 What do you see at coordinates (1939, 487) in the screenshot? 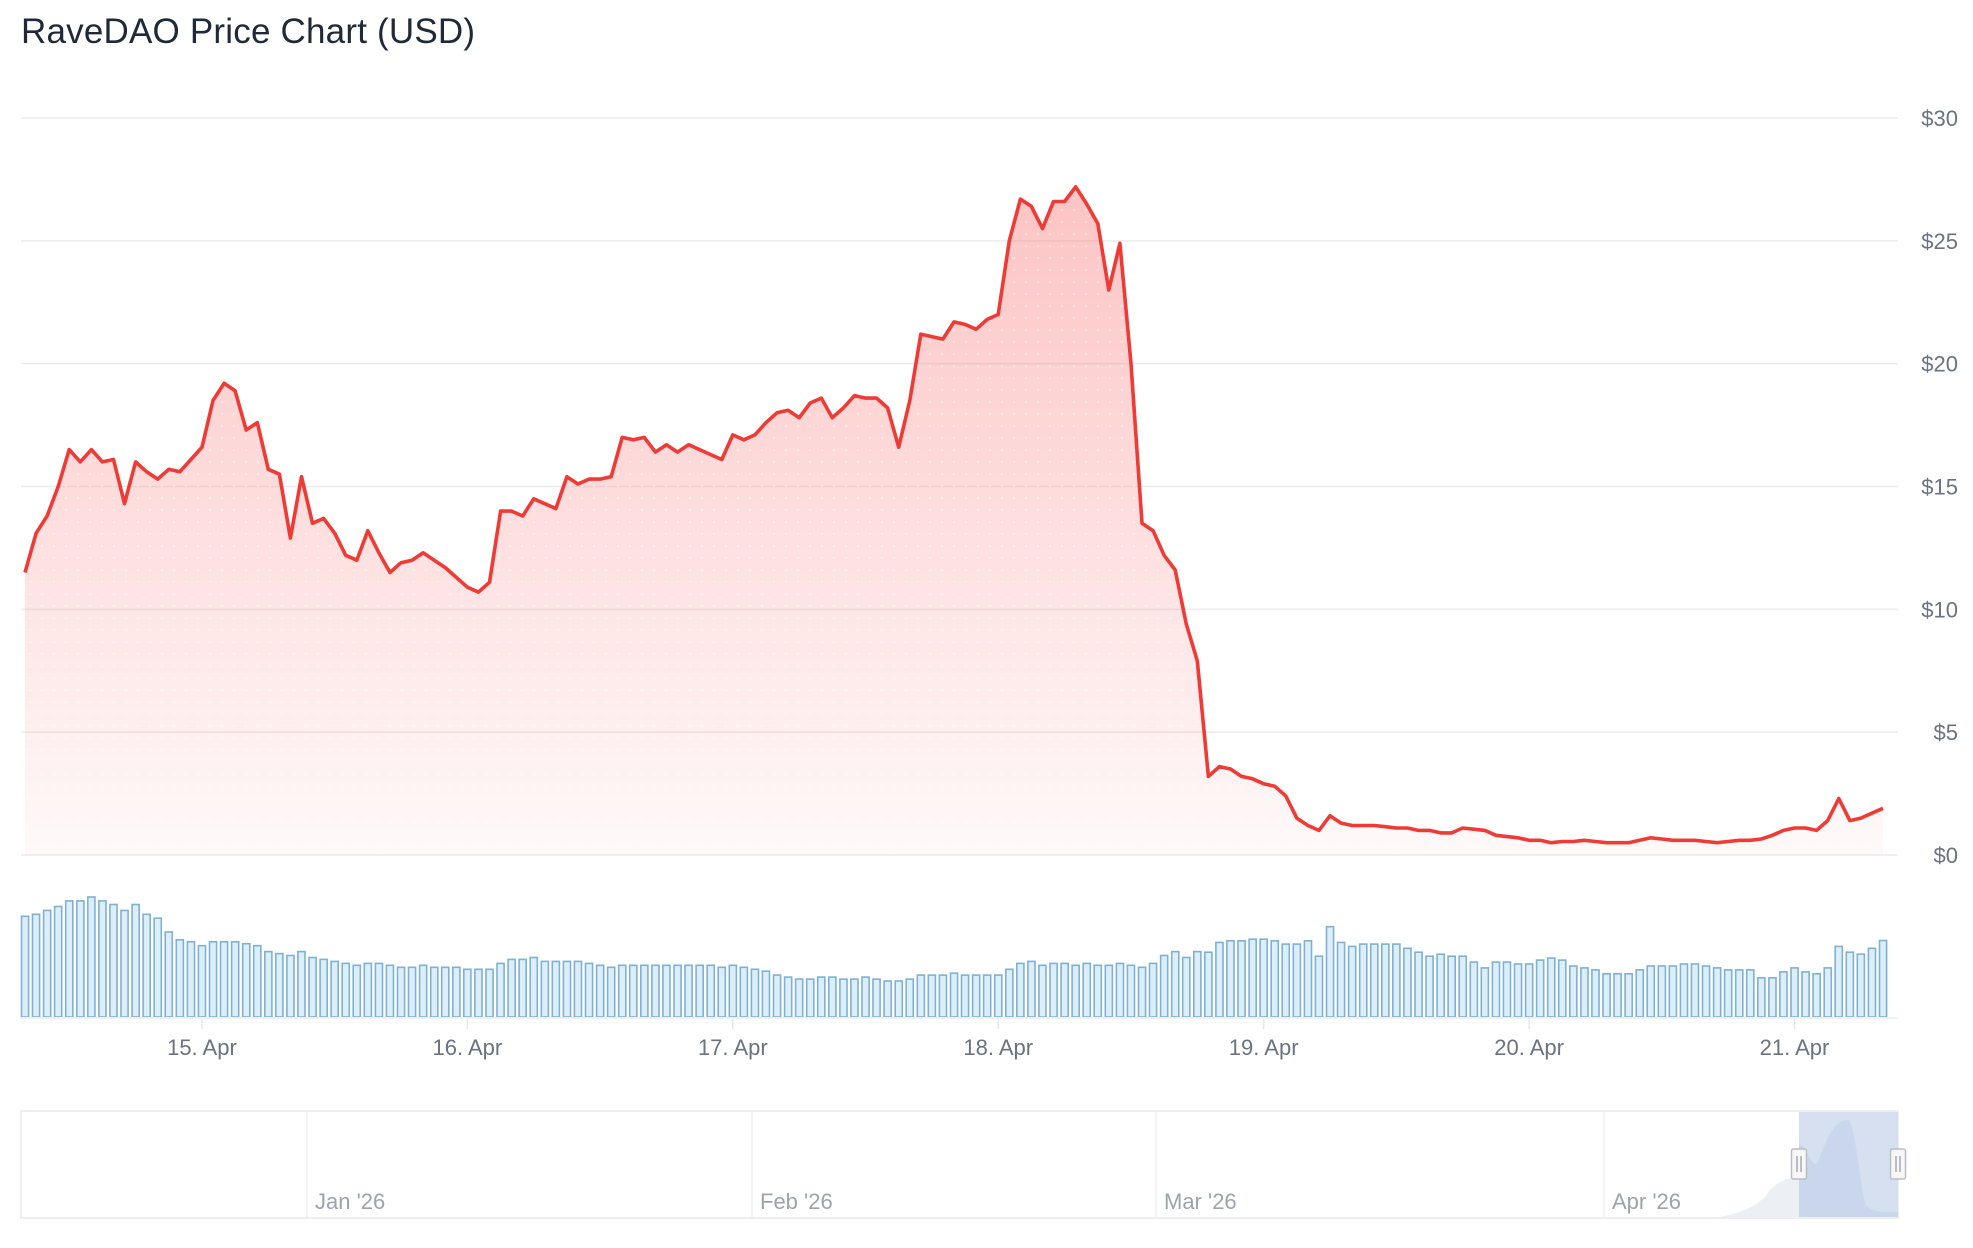
I see `y-axis-labels: $0 $5 $10 $15 $20 $25 $30` at bounding box center [1939, 487].